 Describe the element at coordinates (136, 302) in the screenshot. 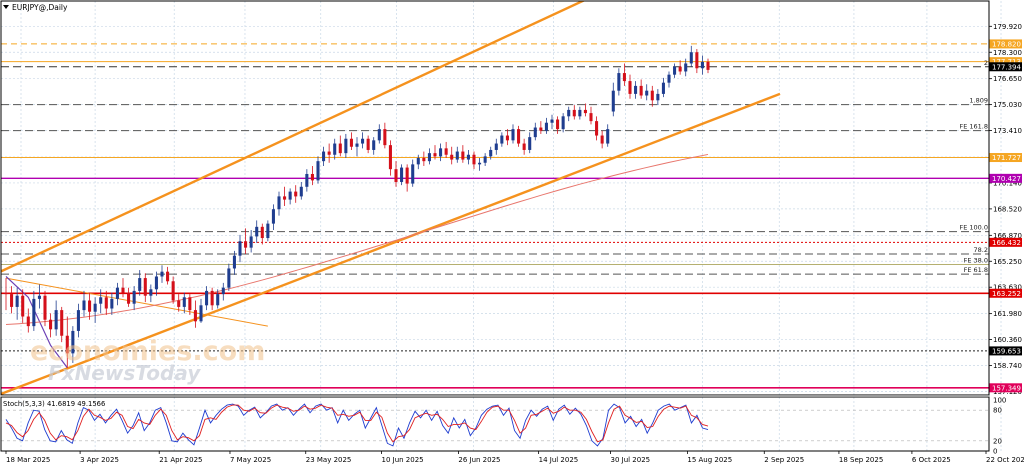

I see `trendline-thin` at that location.